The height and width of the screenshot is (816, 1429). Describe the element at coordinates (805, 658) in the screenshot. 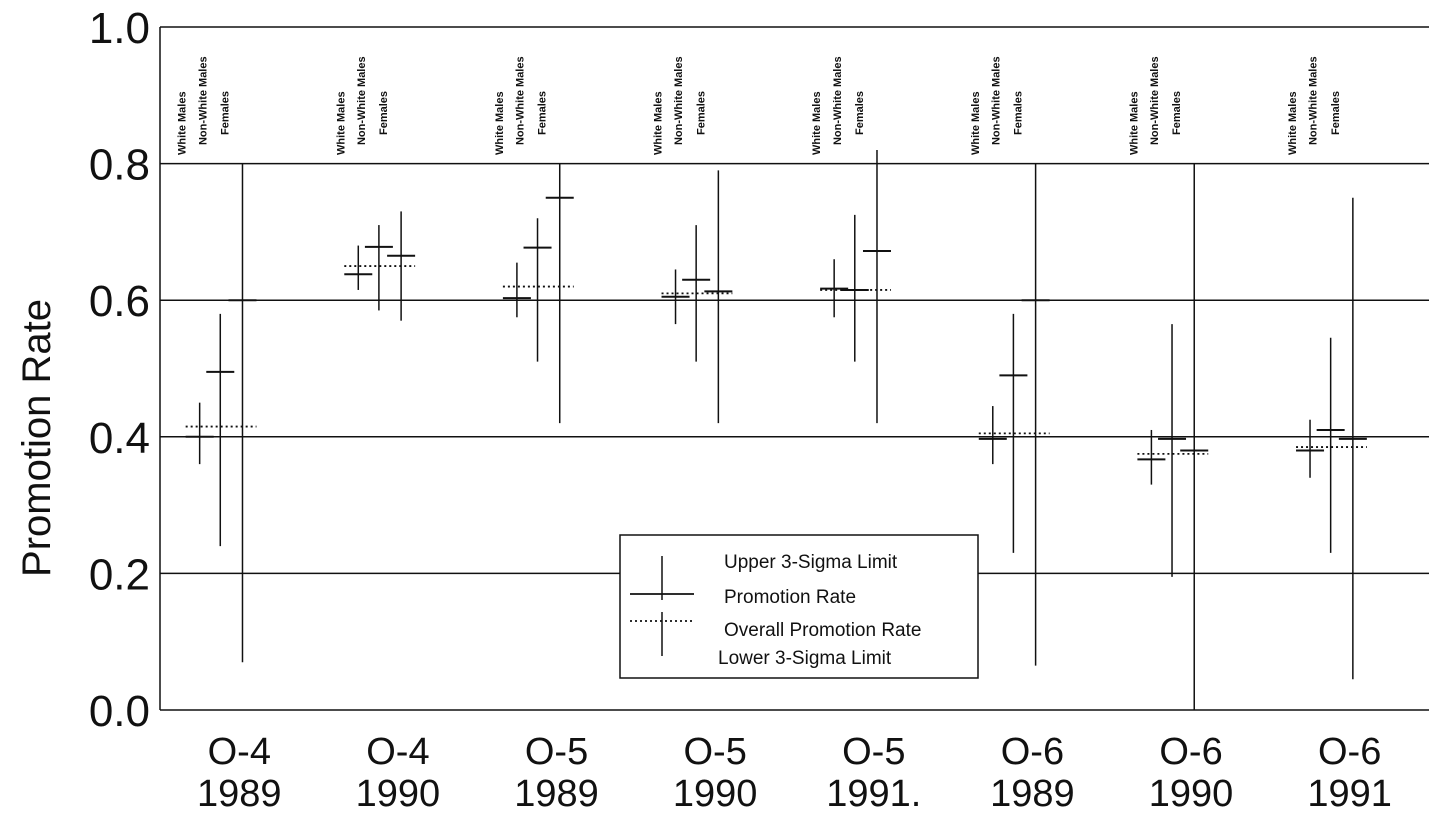

I see `legend-lower-limit-label: Lower 3-Sigma Limit` at that location.